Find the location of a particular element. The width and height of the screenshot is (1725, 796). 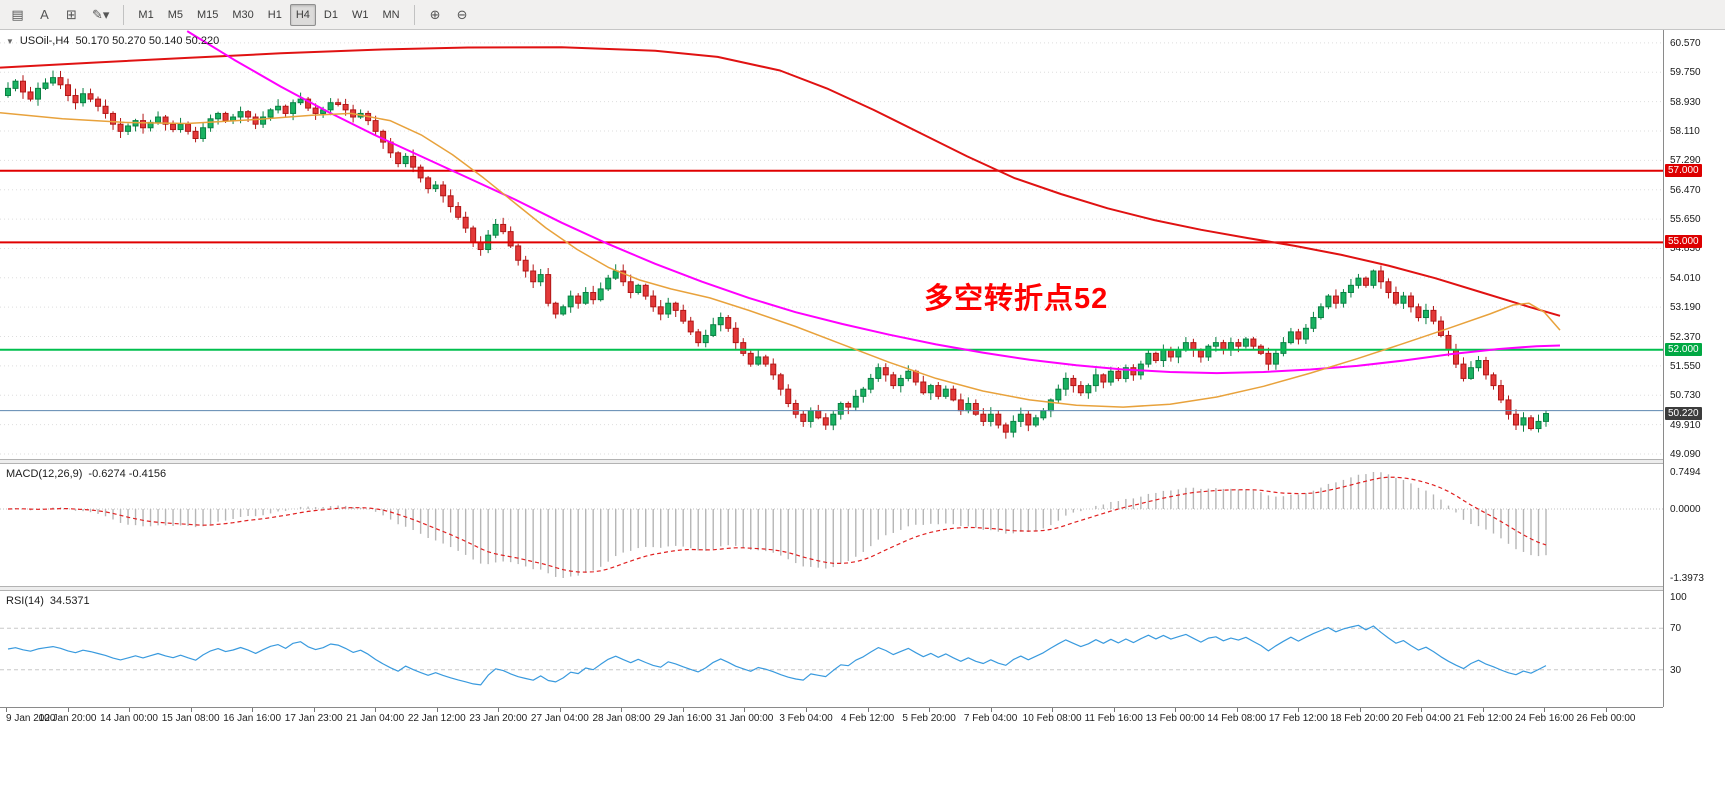

timeframe-mn: MN is located at coordinates (391, 14).